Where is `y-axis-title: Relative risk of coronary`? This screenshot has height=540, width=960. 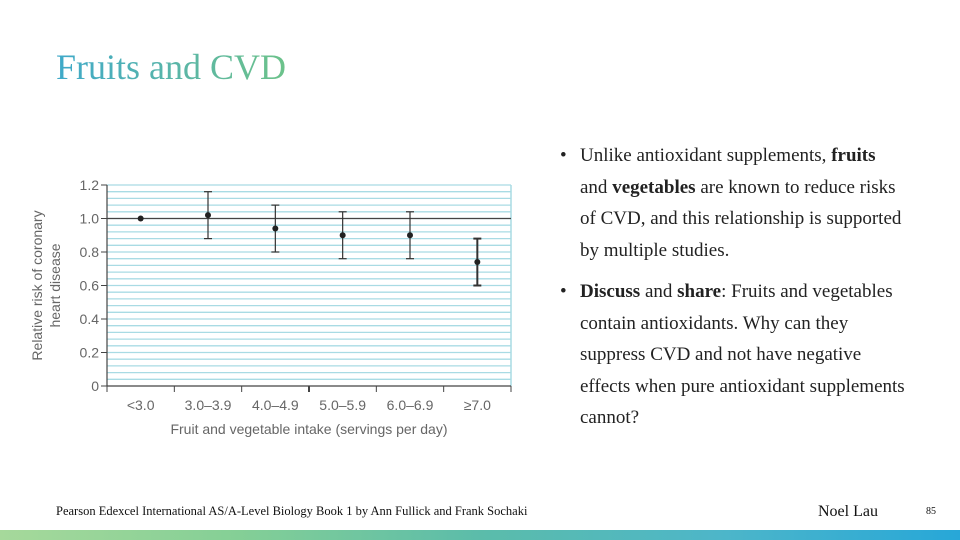 y-axis-title: Relative risk of coronary is located at coordinates (37, 285).